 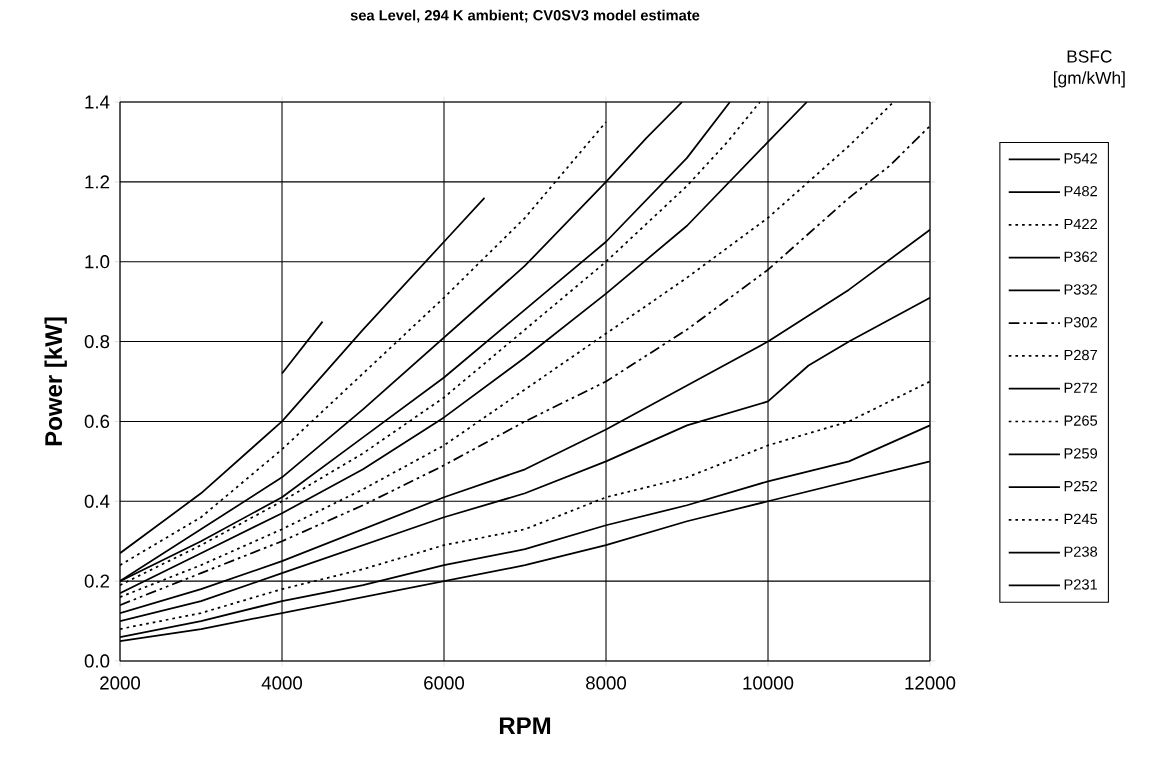 What do you see at coordinates (444, 683) in the screenshot?
I see `x-tick-label: 6000` at bounding box center [444, 683].